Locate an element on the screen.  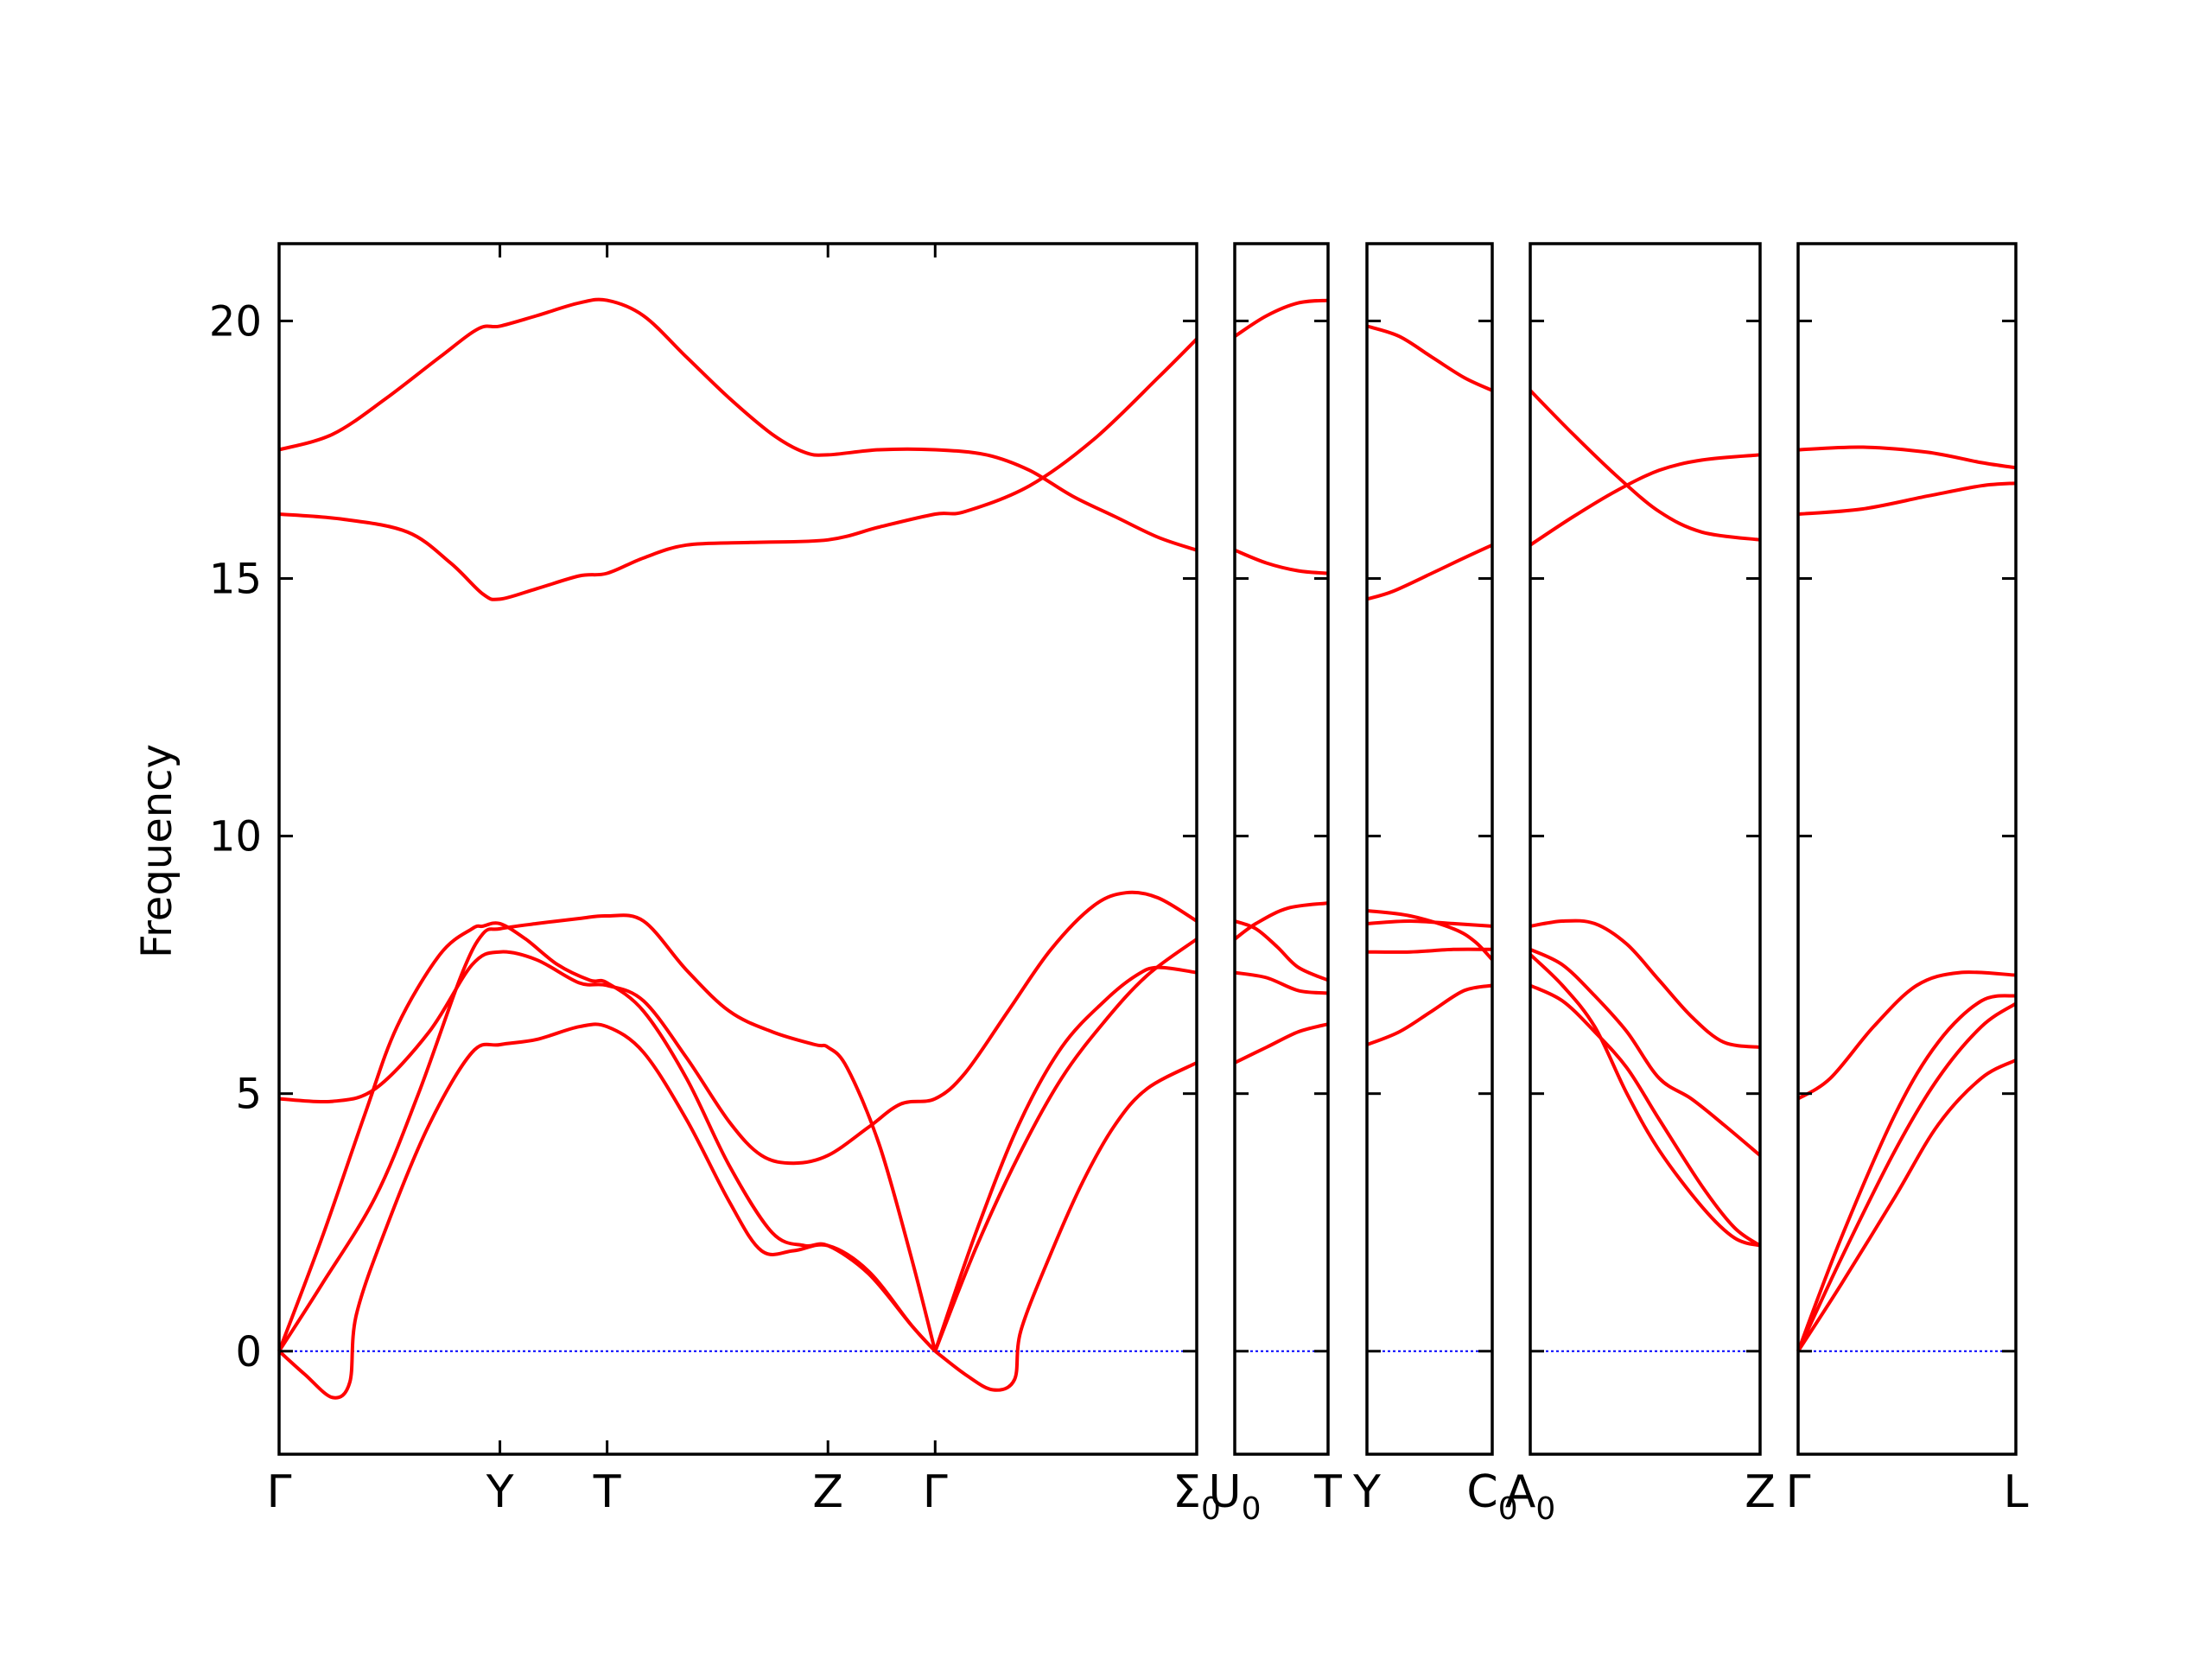
x-tick-label: L is located at coordinates (2016, 1492).